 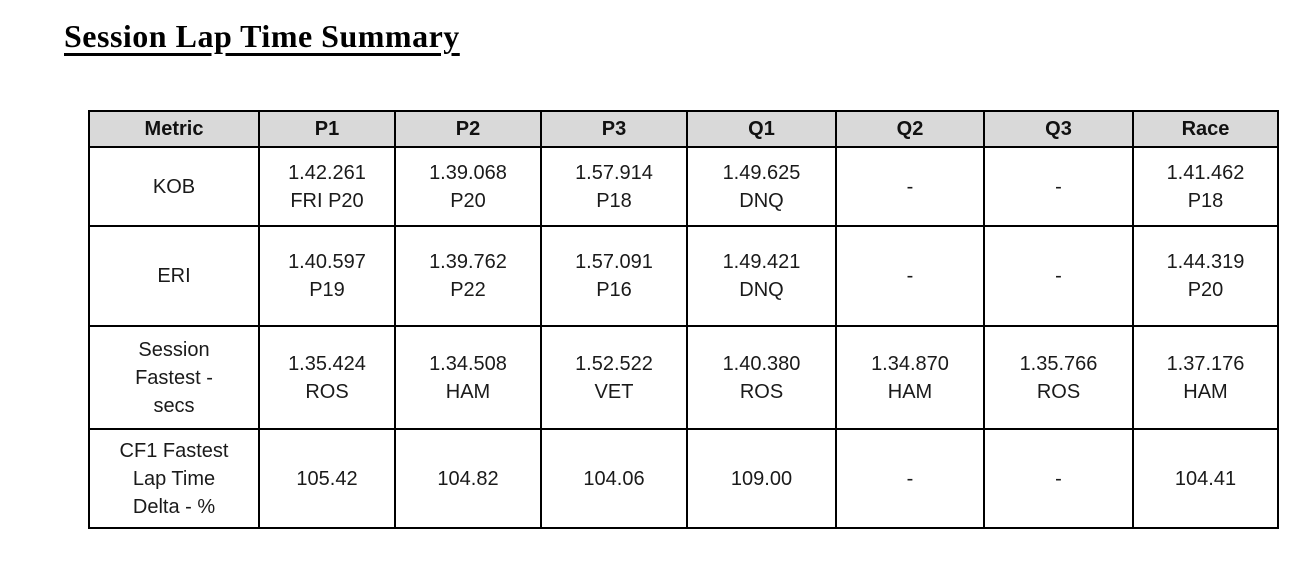 I want to click on lap-note: P22, so click(x=468, y=290).